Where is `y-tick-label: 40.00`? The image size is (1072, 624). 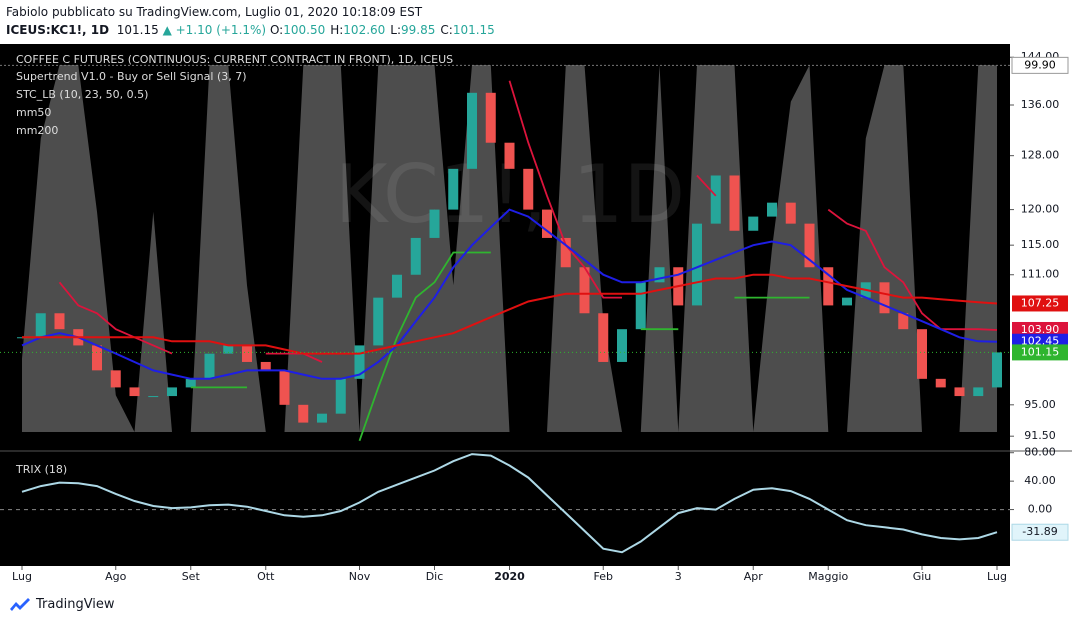
y-tick-label: 40.00 is located at coordinates (1040, 480).